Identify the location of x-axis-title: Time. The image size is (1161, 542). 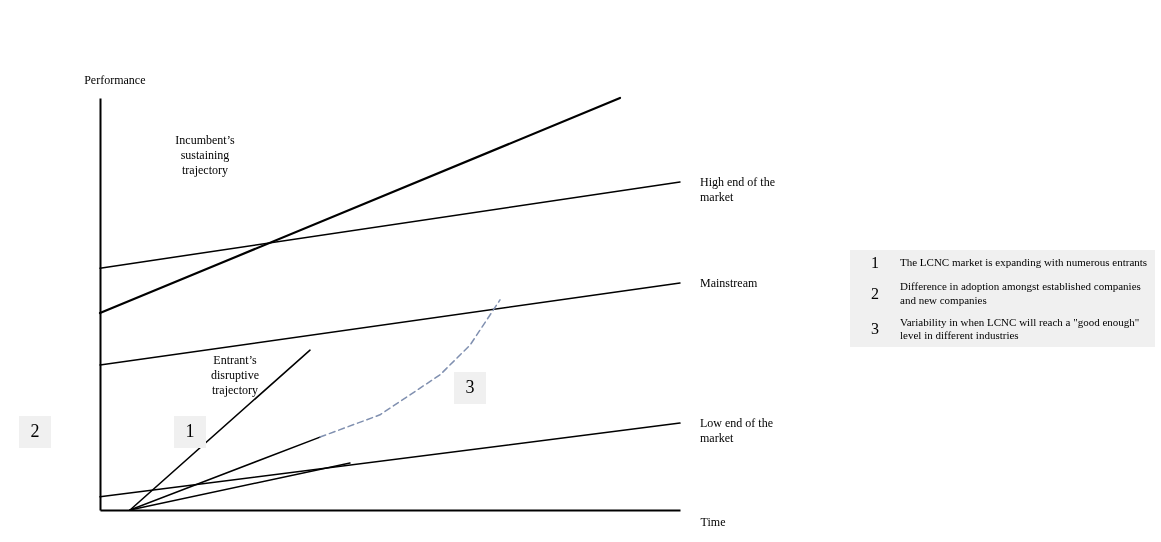
(713, 521).